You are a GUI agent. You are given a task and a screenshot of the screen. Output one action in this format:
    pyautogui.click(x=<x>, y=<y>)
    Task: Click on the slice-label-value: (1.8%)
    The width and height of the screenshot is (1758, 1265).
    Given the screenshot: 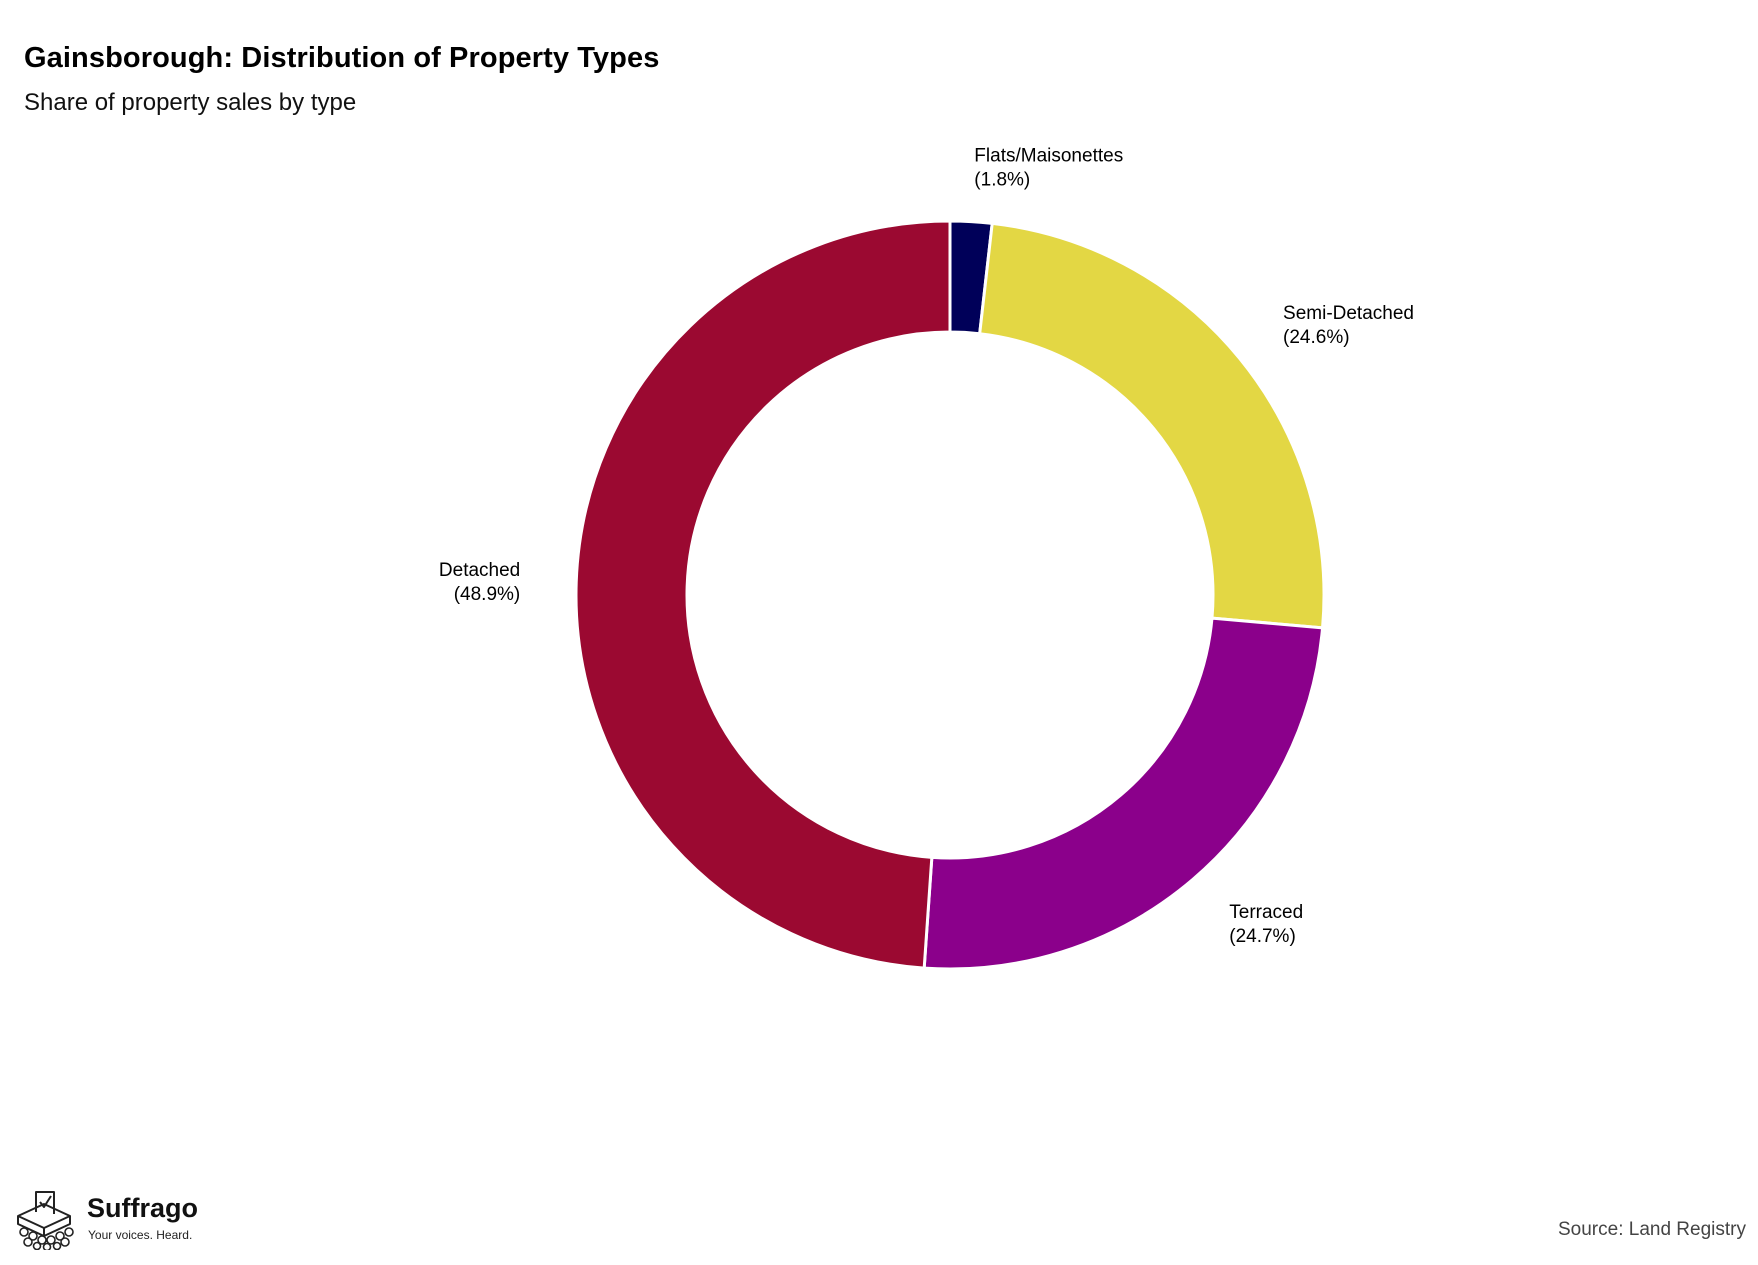 What is the action you would take?
    pyautogui.click(x=1002, y=180)
    